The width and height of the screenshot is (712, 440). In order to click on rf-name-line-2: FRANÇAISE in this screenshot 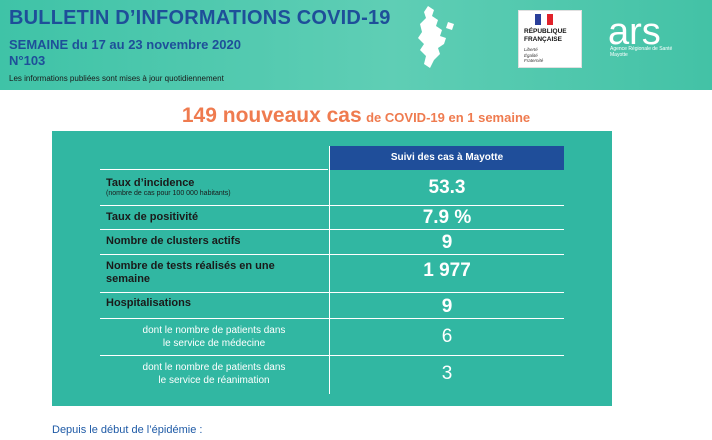, I will do `click(543, 39)`.